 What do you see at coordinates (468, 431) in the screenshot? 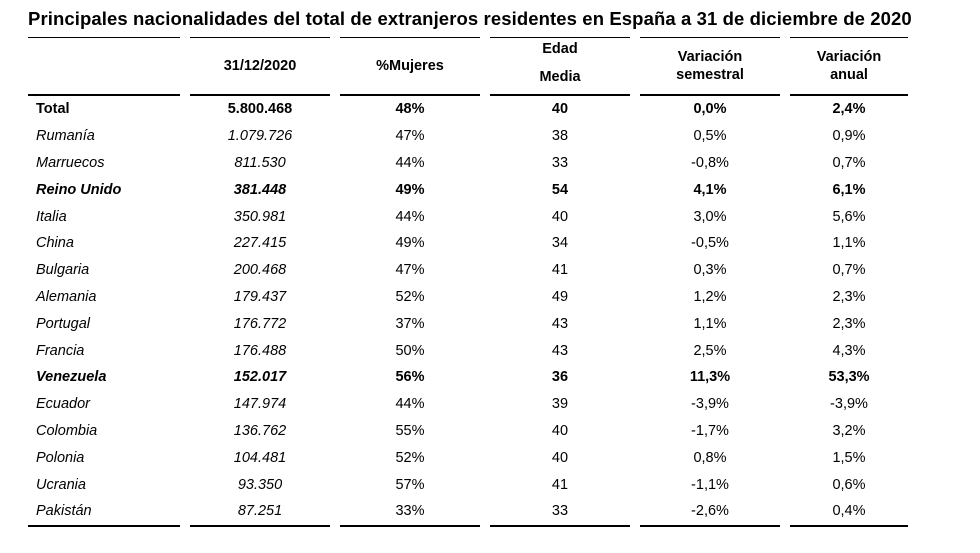
I see `table-row: Colombia 136.762 55% 40 -1,7% 3,2%` at bounding box center [468, 431].